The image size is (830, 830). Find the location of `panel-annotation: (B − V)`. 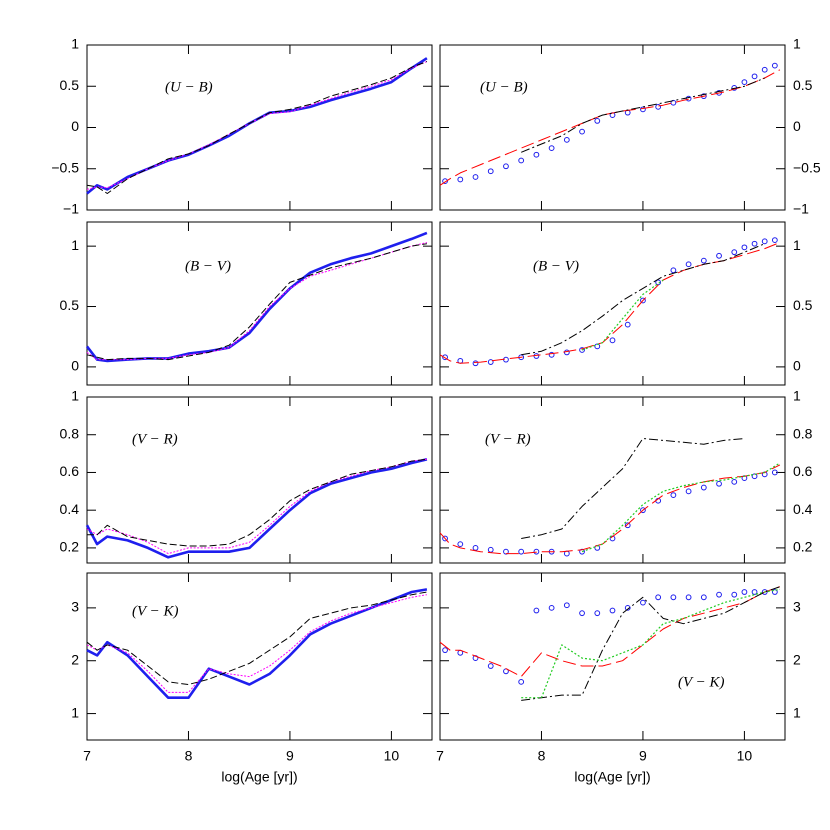

panel-annotation: (B − V) is located at coordinates (208, 266).